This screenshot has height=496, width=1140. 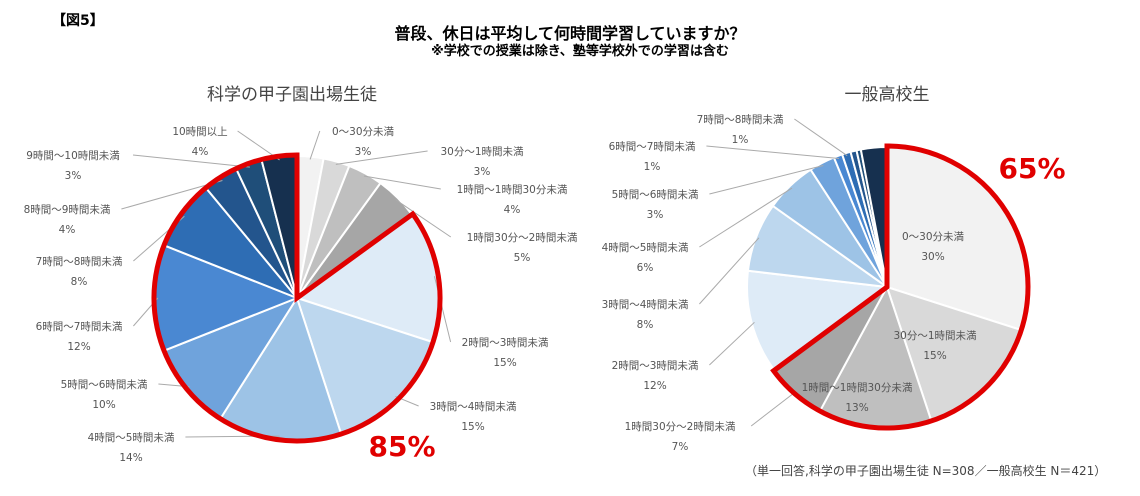 What do you see at coordinates (199, 132) in the screenshot?
I see `slice-label: 10時間以上` at bounding box center [199, 132].